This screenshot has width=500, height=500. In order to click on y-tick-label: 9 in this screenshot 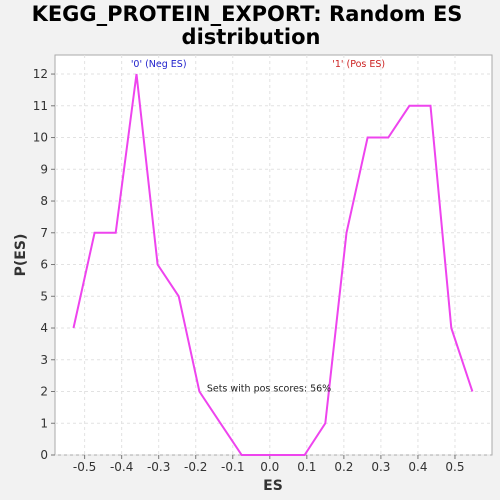, I will do `click(44, 169)`.